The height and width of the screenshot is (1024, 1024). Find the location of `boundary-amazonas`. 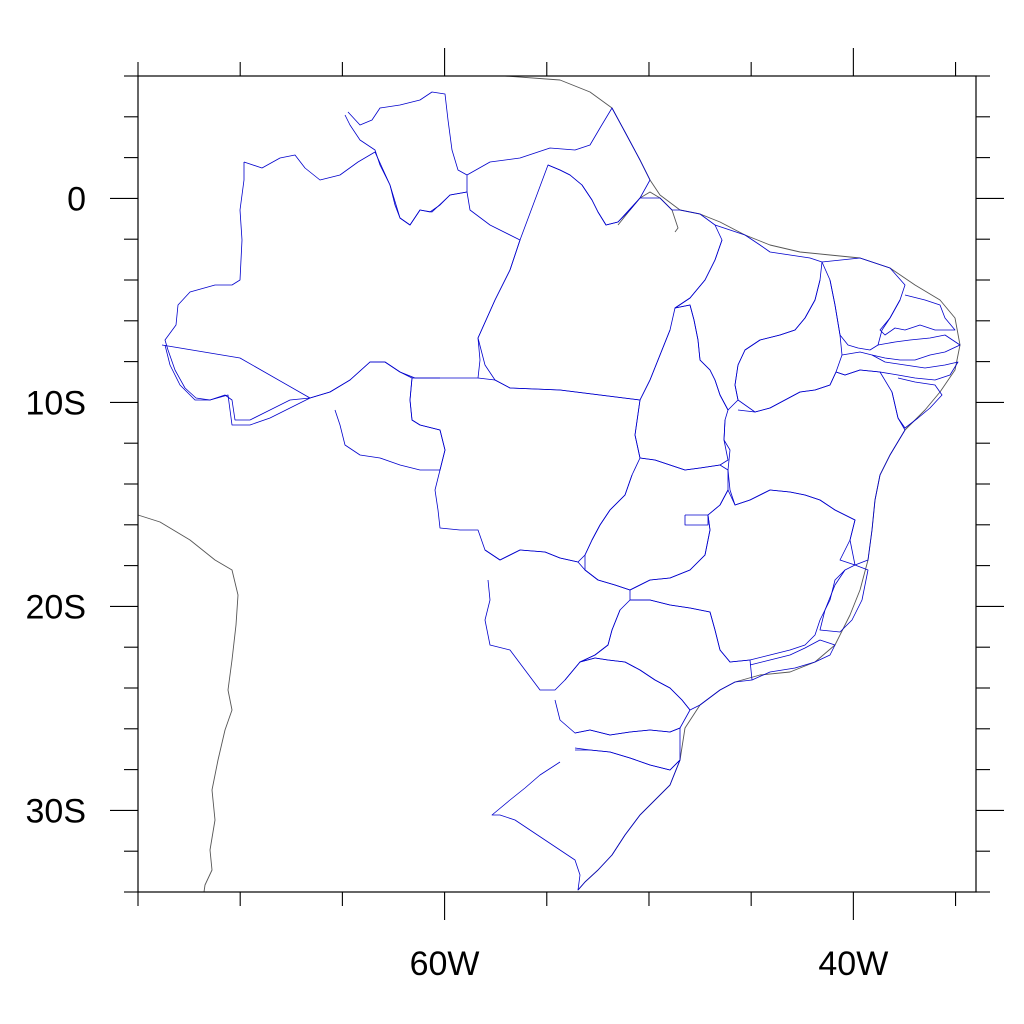

boundary-amazonas is located at coordinates (342, 286).